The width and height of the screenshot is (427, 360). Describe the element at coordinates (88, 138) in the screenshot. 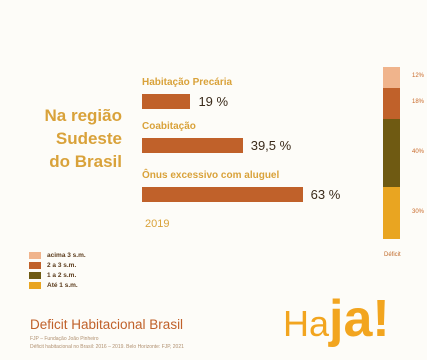

I see `region-title-line2: Sudeste` at that location.